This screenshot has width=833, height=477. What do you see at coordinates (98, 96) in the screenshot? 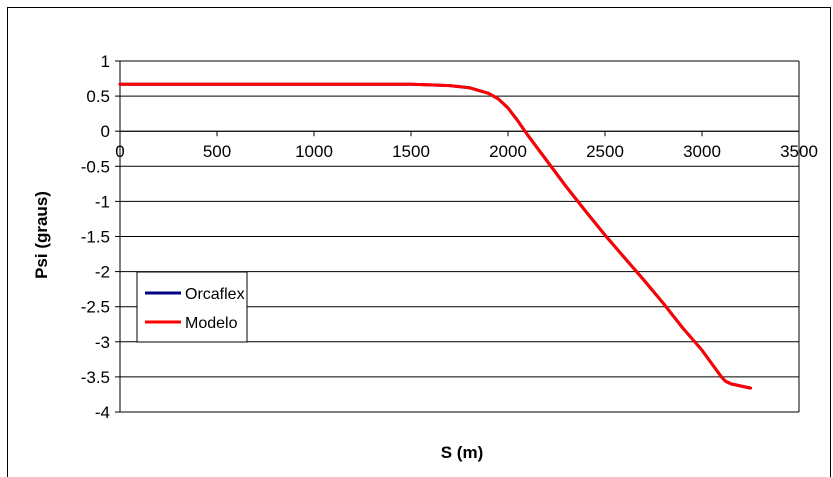
I see `y-tick-label: 0.5` at bounding box center [98, 96].